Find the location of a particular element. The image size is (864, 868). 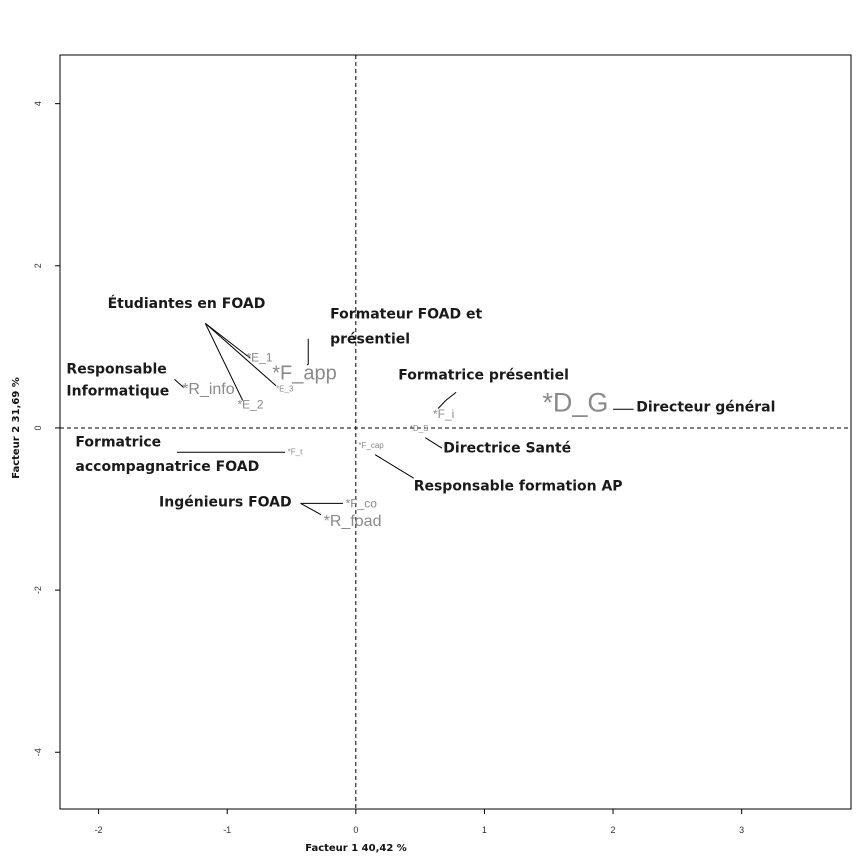

y-axis-title: Facteur 2 31,69 % is located at coordinates (16, 428).